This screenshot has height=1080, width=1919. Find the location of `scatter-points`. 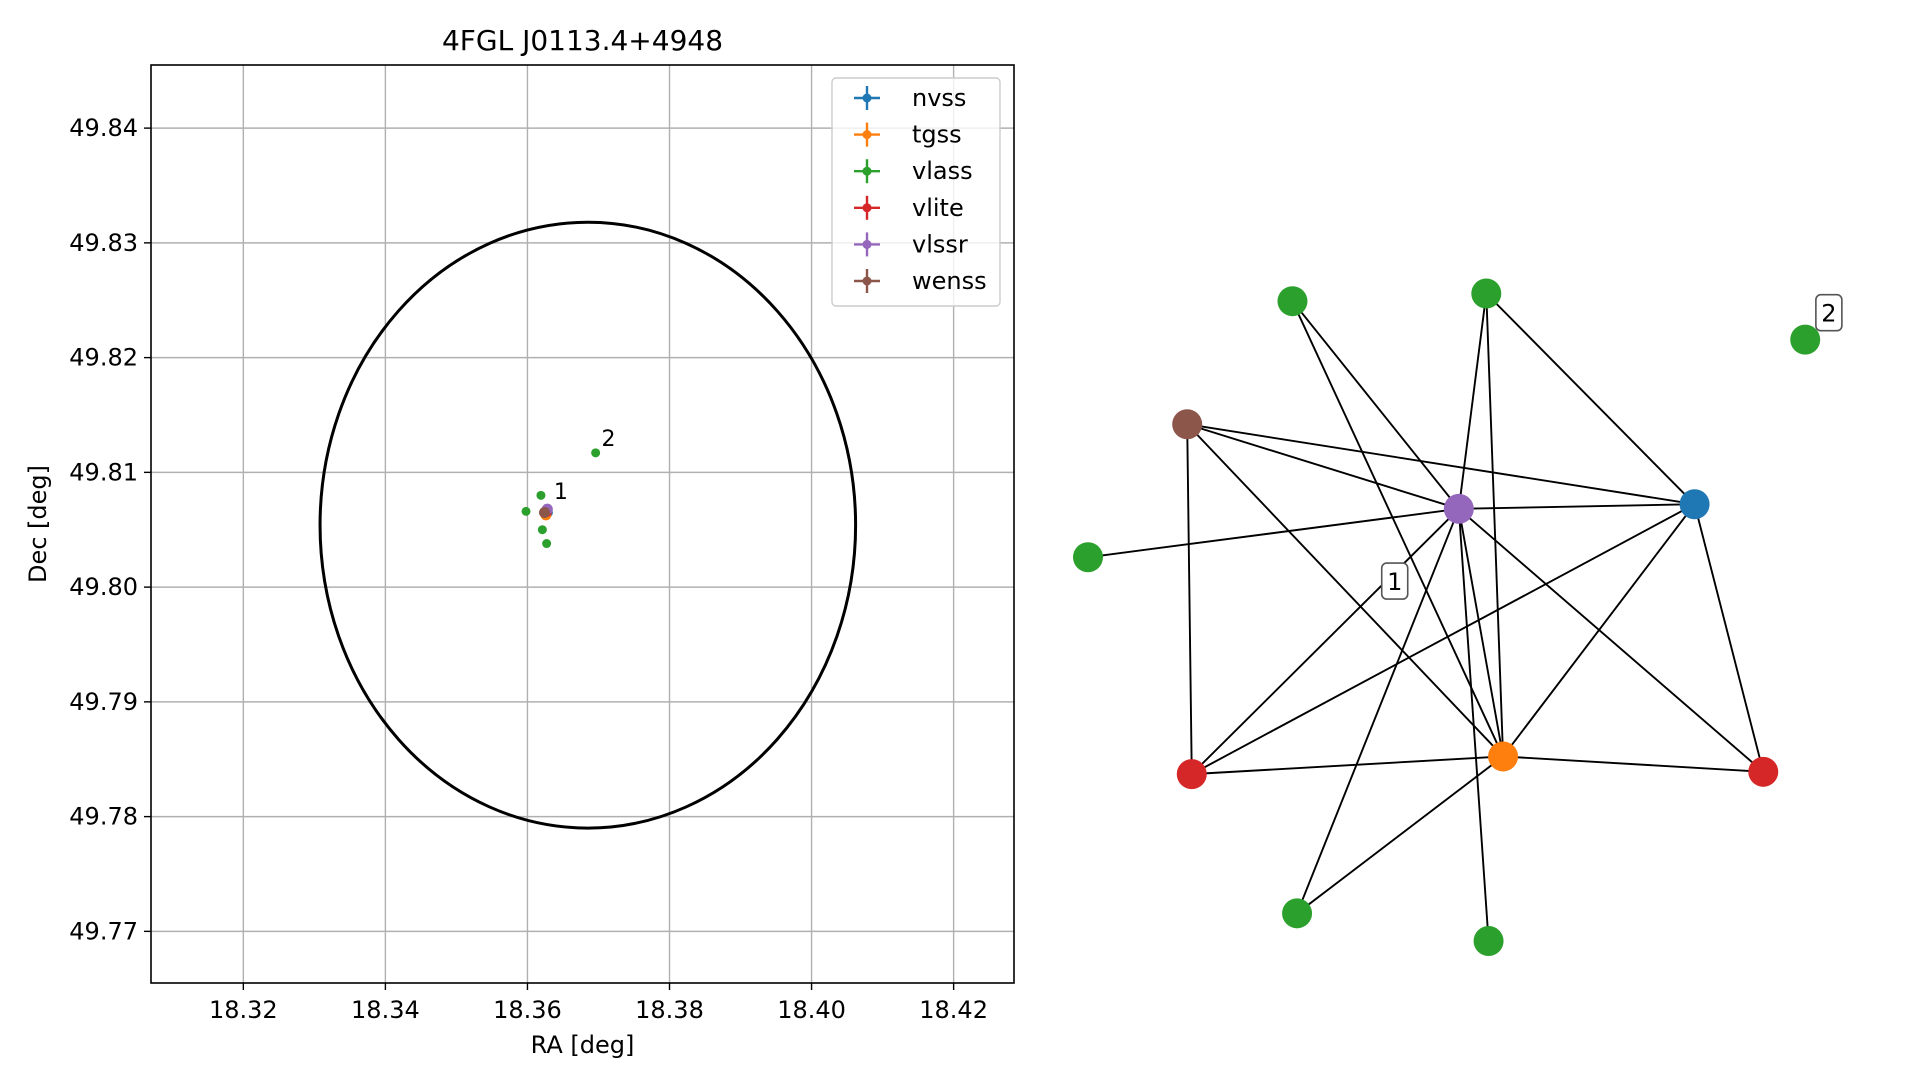

scatter-points is located at coordinates (561, 498).